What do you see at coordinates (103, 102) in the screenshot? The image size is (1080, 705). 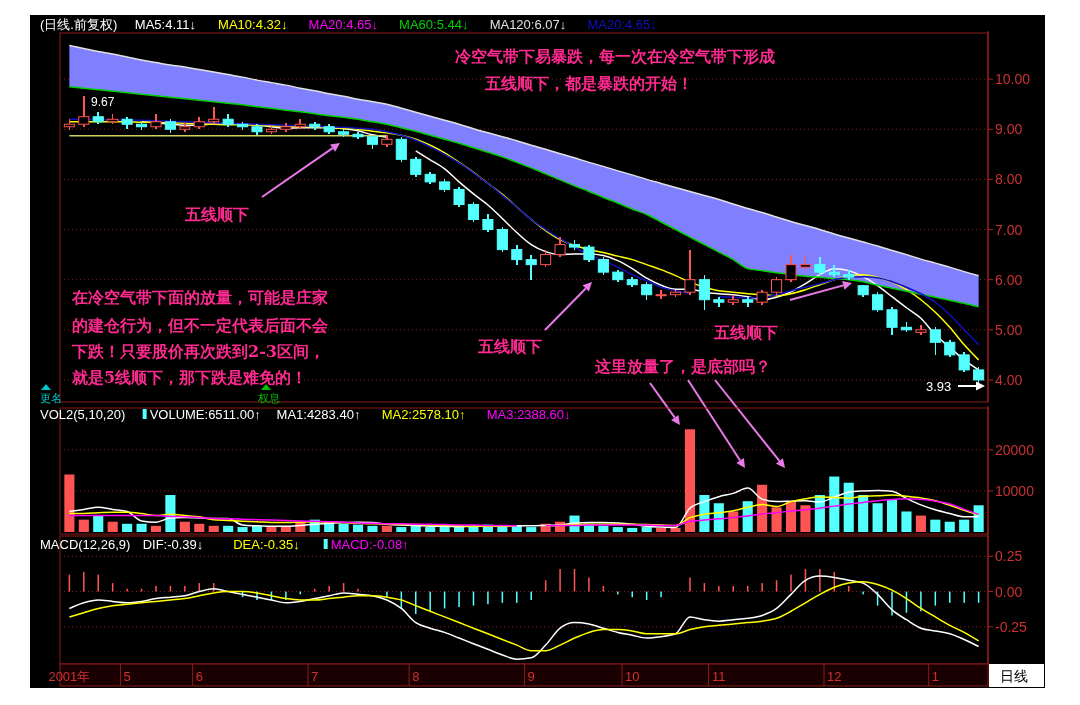 I see `annotation: 9.67` at bounding box center [103, 102].